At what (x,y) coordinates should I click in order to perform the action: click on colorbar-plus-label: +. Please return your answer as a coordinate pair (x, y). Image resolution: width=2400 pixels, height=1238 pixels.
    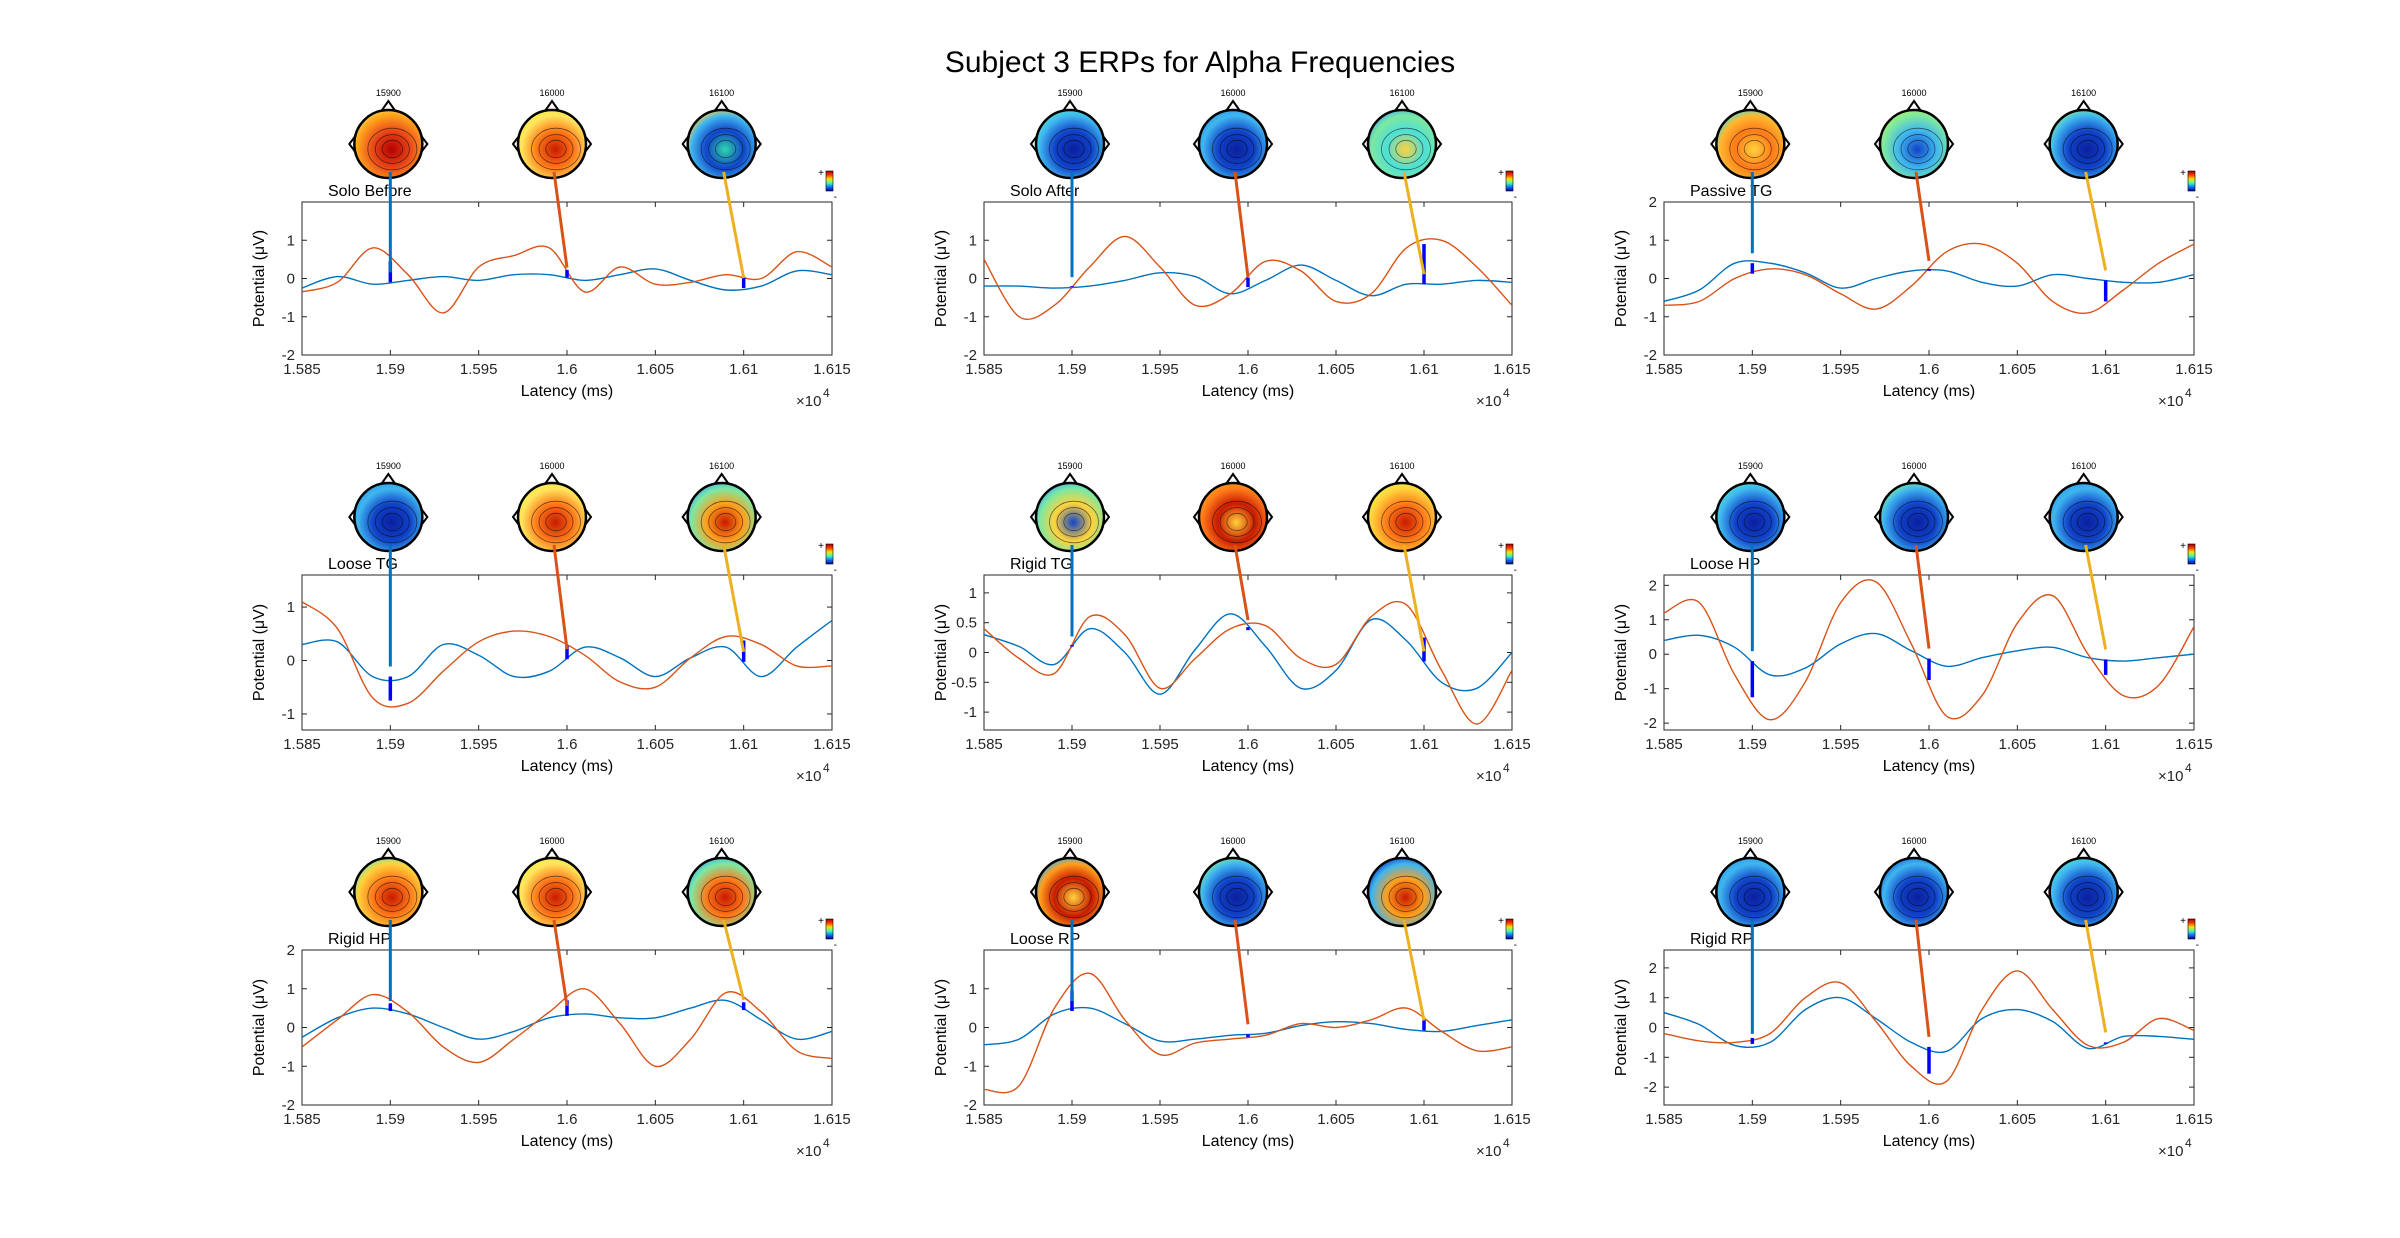
    Looking at the image, I should click on (2183, 546).